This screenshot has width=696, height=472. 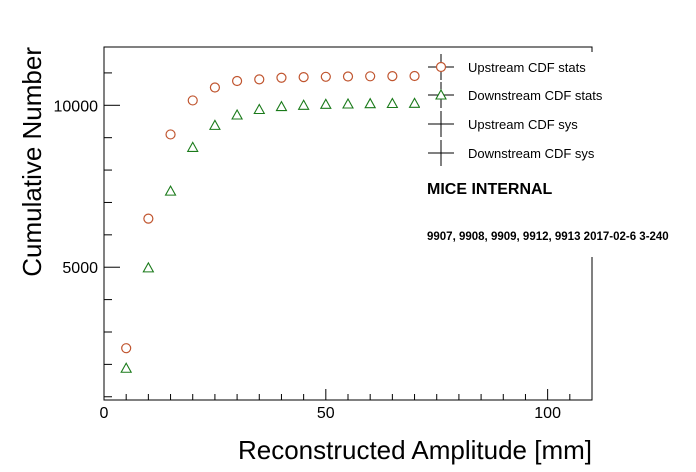 What do you see at coordinates (104, 413) in the screenshot?
I see `x-tick-label: 0` at bounding box center [104, 413].